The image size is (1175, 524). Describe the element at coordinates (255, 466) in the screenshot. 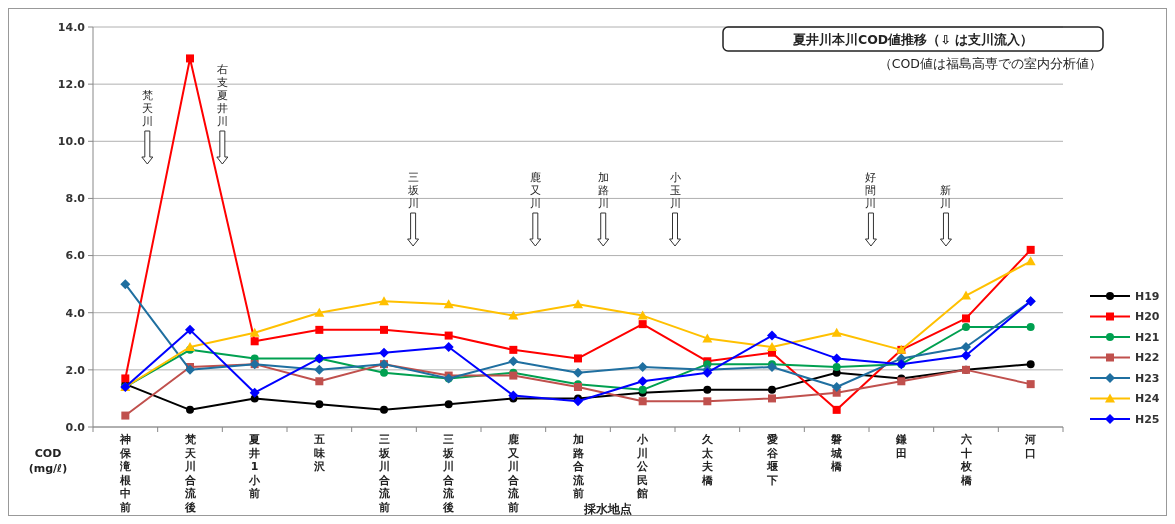

I see `x-tick-label: 夏井1小前` at that location.